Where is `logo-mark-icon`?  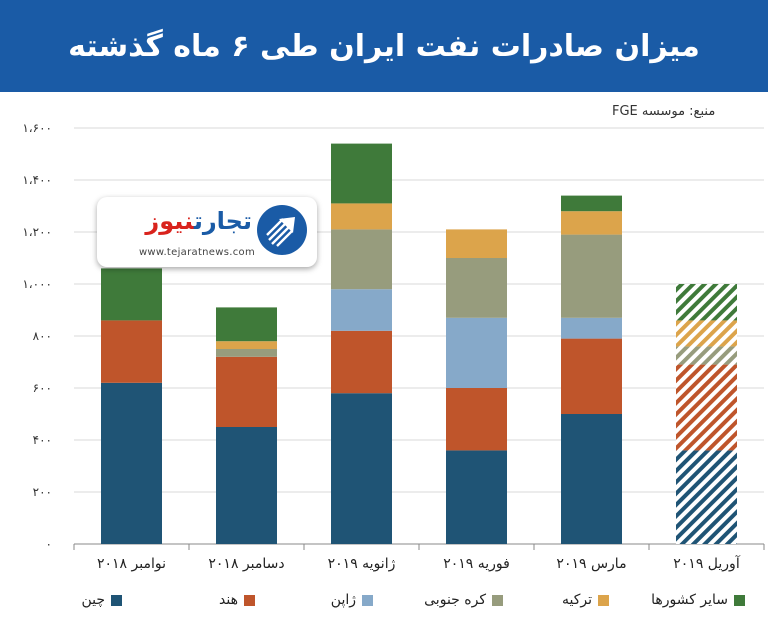
logo-mark-icon is located at coordinates (282, 230).